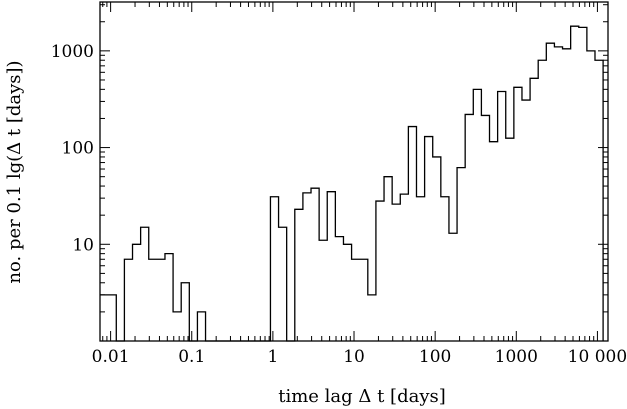 The width and height of the screenshot is (627, 409). What do you see at coordinates (14, 171) in the screenshot?
I see `y-axis-label: no. per 0.1 lg(Δ t [days])` at bounding box center [14, 171].